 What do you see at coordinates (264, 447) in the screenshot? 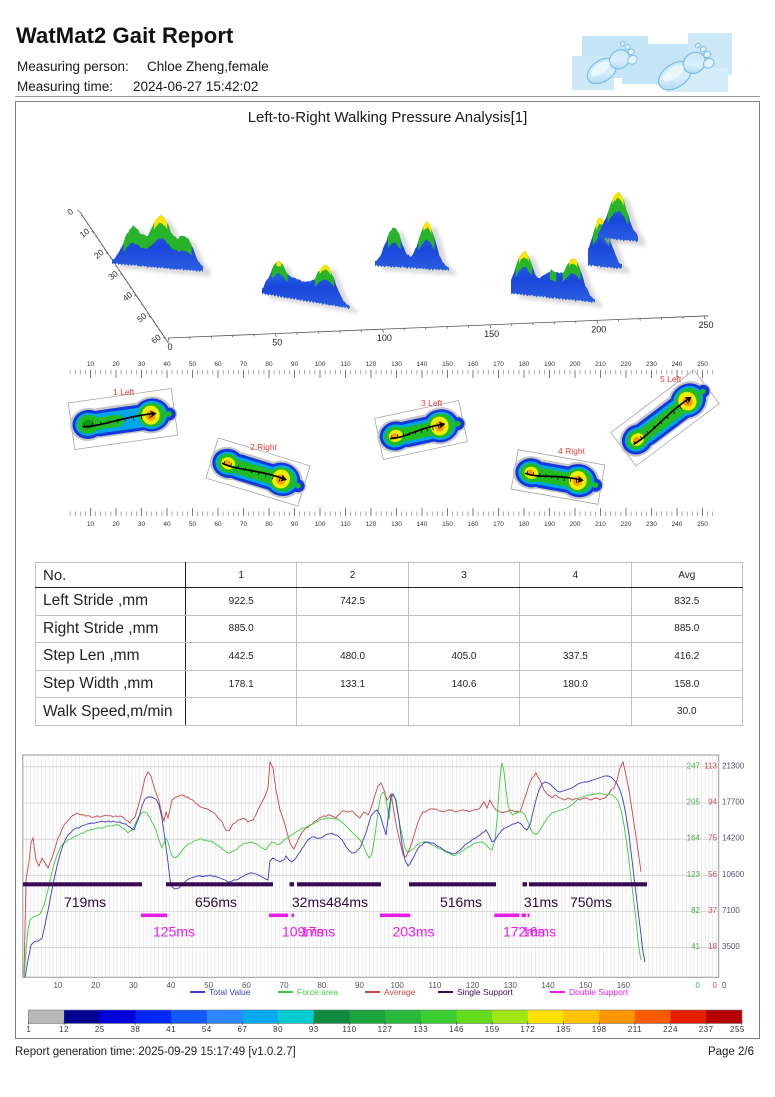
I see `svg-text: 2 Right` at bounding box center [264, 447].